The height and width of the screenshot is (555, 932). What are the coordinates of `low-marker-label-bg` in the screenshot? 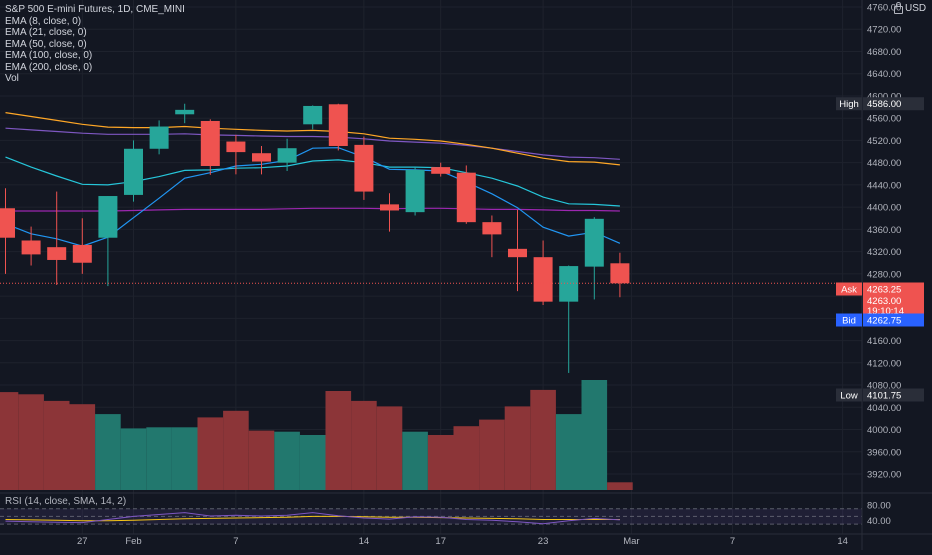 It's located at (849, 395).